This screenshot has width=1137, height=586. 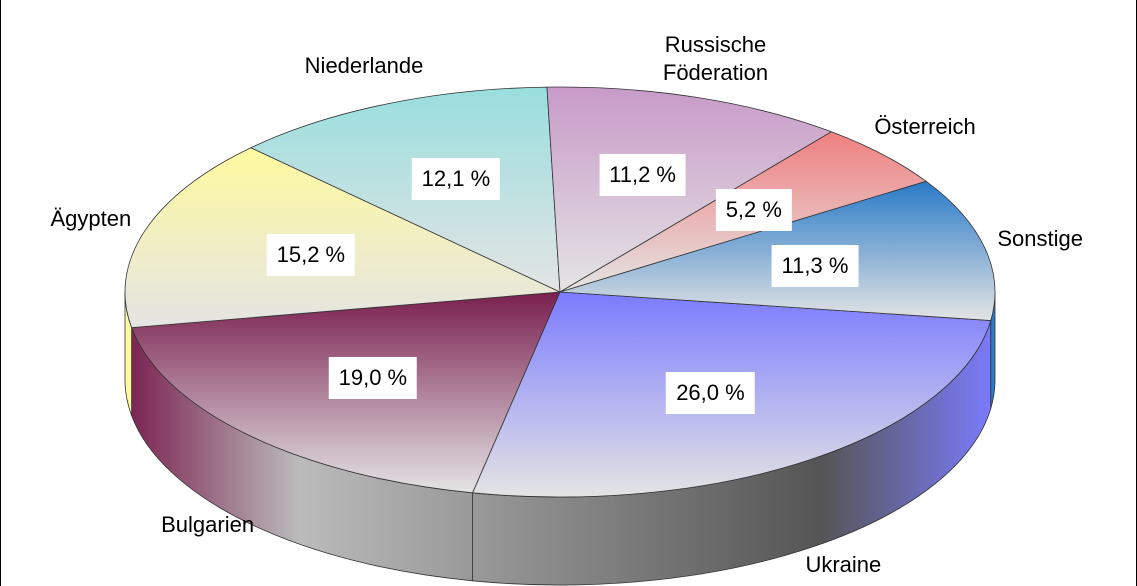 What do you see at coordinates (925, 127) in the screenshot?
I see `category-label: Österreich` at bounding box center [925, 127].